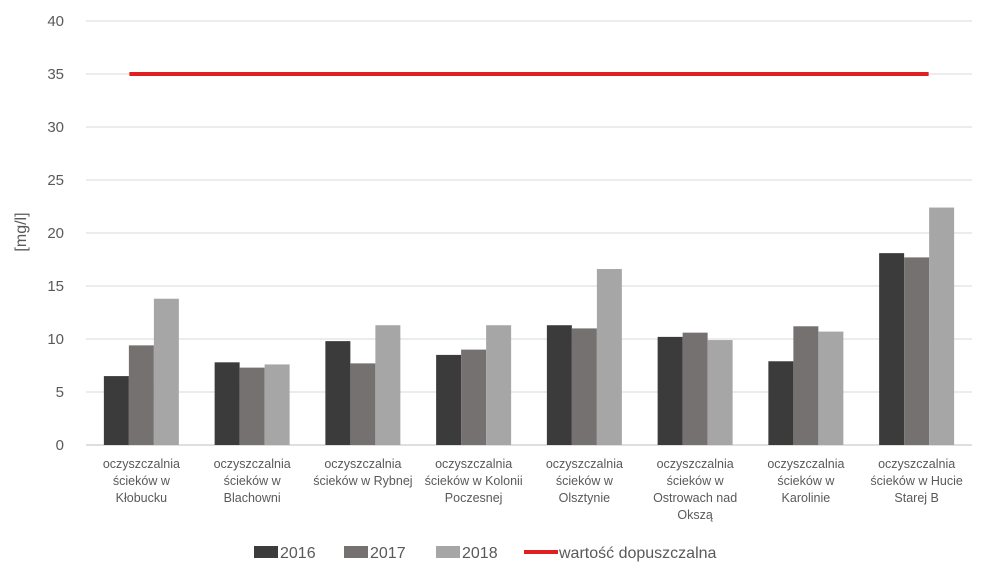 The width and height of the screenshot is (982, 563). I want to click on category-label: oczyszczalnia ścieków w Olsztynie, so click(584, 481).